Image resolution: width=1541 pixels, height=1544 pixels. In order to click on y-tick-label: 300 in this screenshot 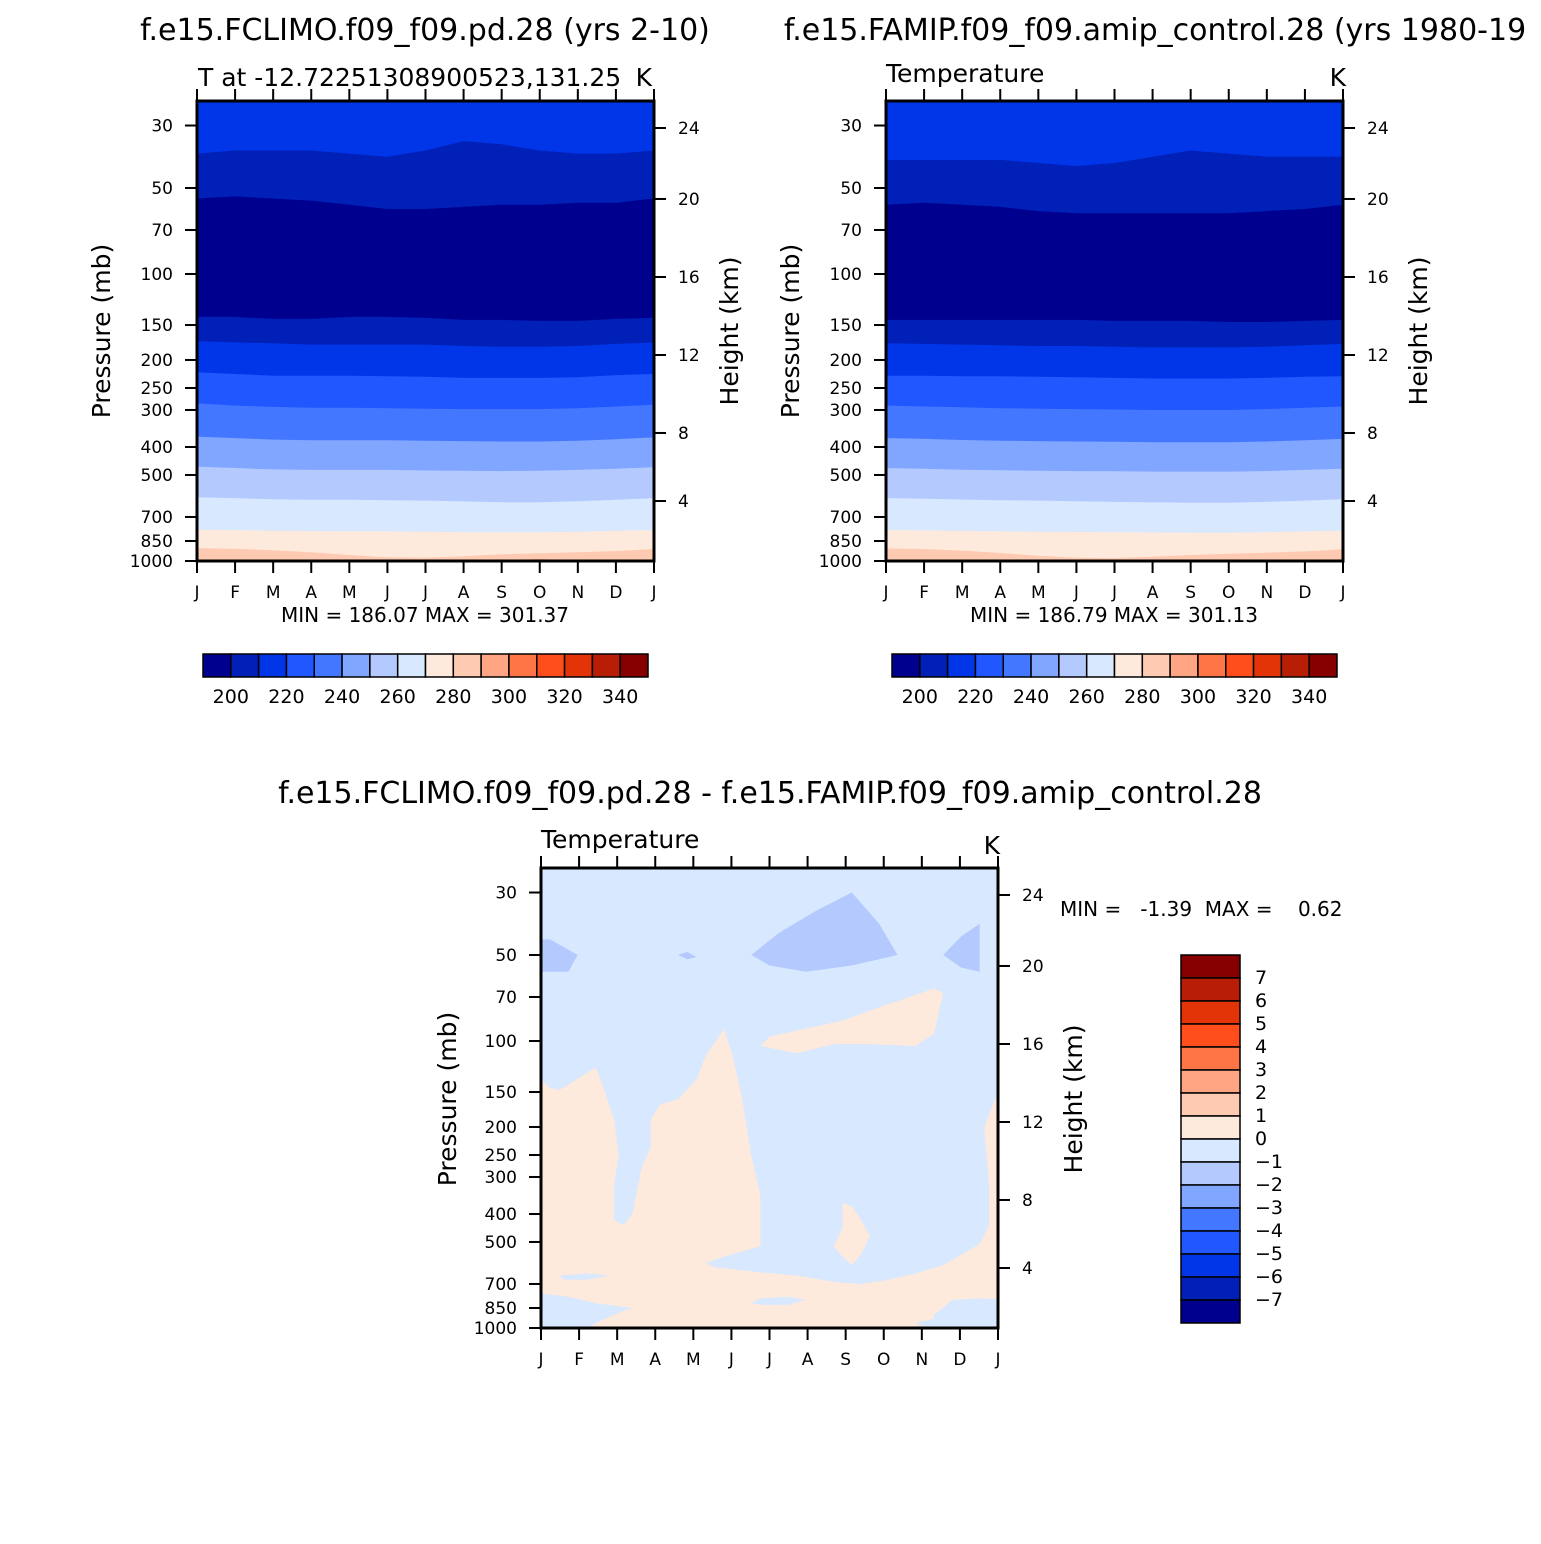, I will do `click(846, 411)`.